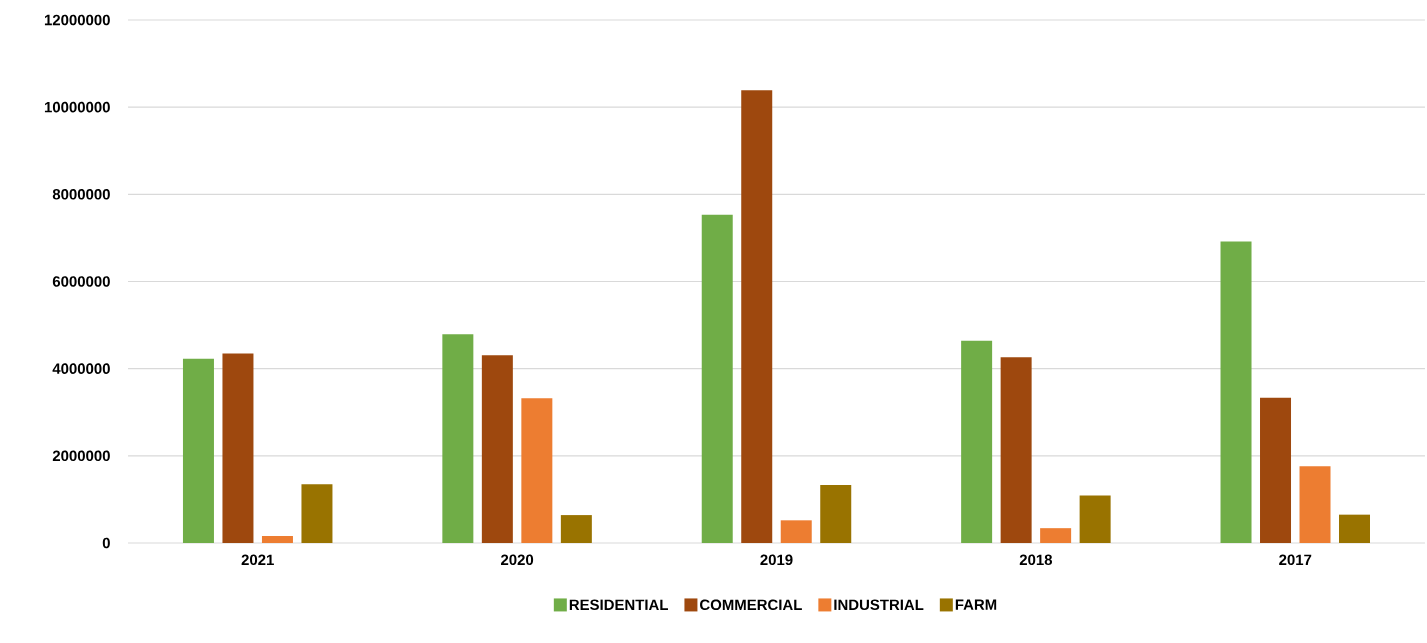  What do you see at coordinates (517, 560) in the screenshot?
I see `x-tick-label: 2020` at bounding box center [517, 560].